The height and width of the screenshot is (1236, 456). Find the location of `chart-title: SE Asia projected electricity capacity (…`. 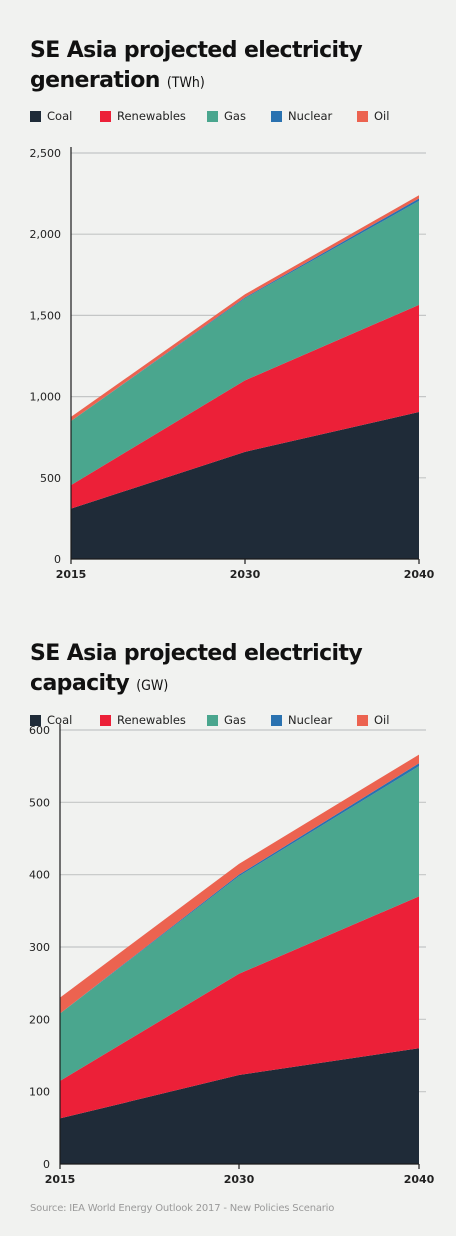

chart-title: SE Asia projected electricity capacity (… is located at coordinates (243, 670).